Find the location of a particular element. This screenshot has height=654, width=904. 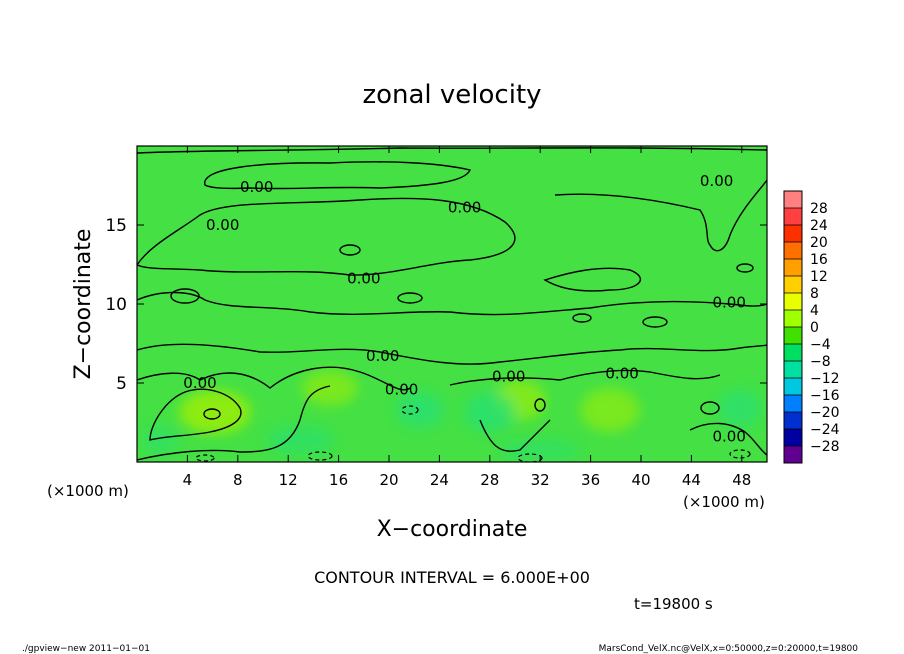

negative-contours is located at coordinates (473, 433).